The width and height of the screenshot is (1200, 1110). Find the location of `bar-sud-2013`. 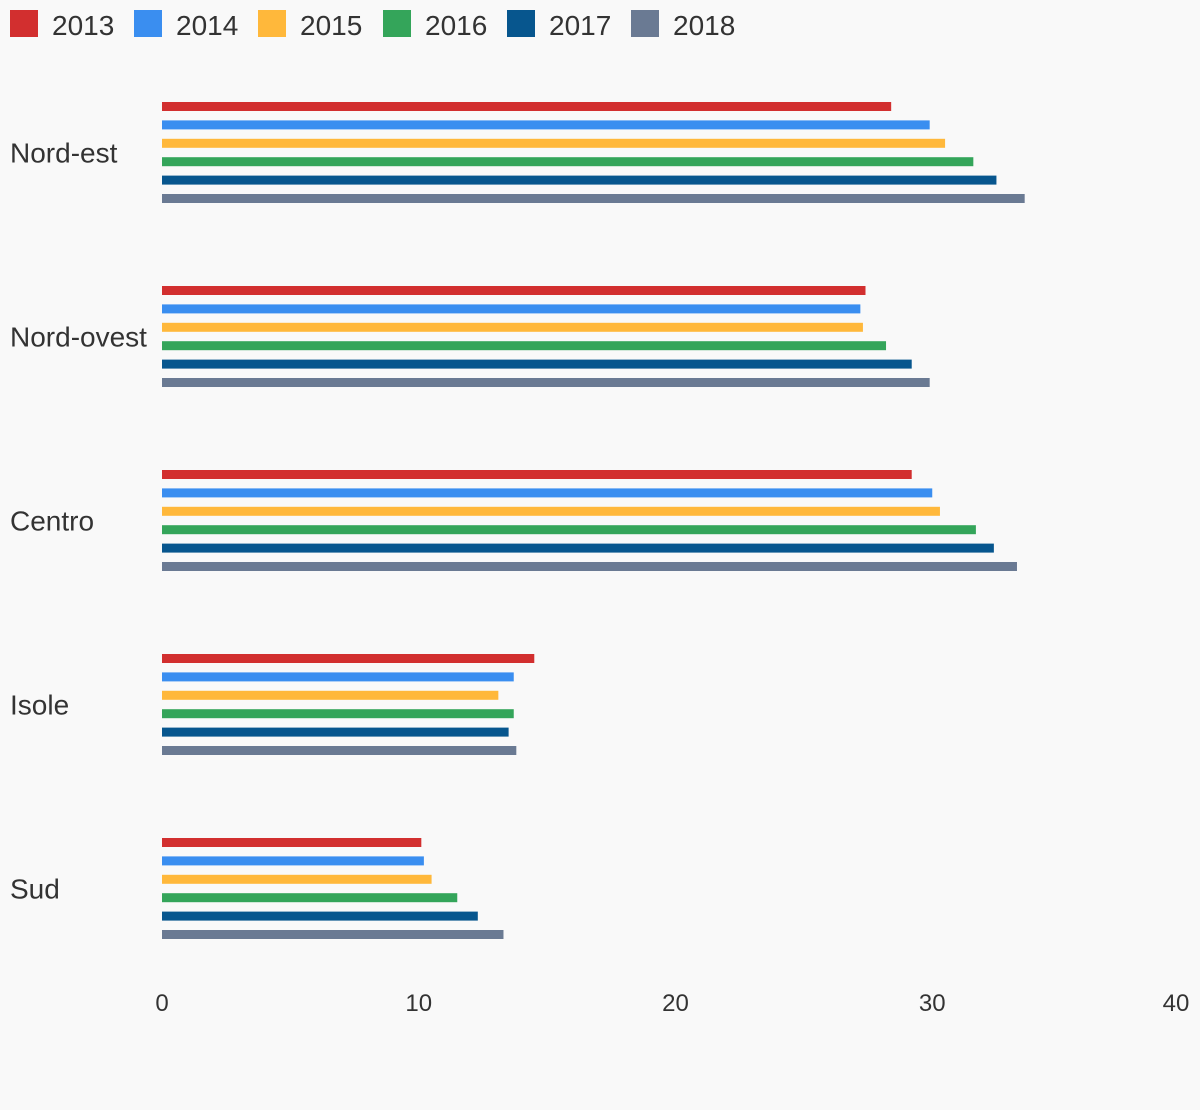

bar-sud-2013 is located at coordinates (292, 842).